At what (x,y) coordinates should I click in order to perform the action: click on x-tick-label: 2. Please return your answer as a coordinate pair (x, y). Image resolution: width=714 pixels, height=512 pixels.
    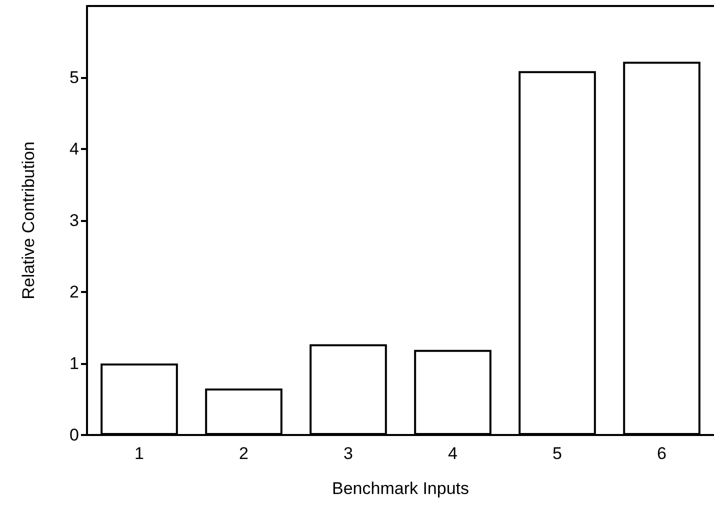
    Looking at the image, I should click on (243, 453).